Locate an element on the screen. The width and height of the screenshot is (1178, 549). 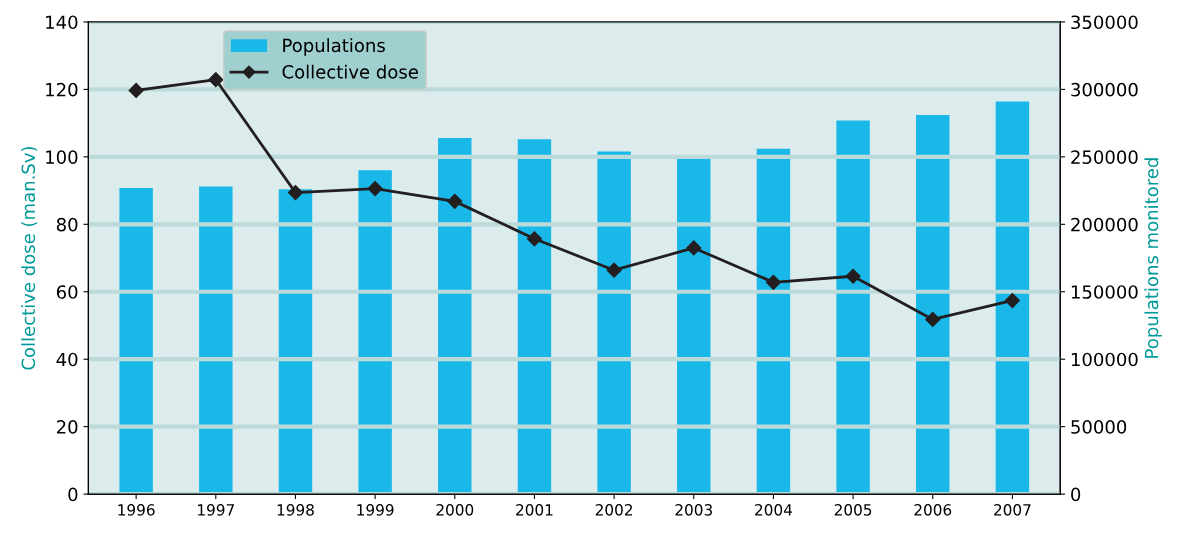
x-tick-label: 2002 is located at coordinates (614, 510).